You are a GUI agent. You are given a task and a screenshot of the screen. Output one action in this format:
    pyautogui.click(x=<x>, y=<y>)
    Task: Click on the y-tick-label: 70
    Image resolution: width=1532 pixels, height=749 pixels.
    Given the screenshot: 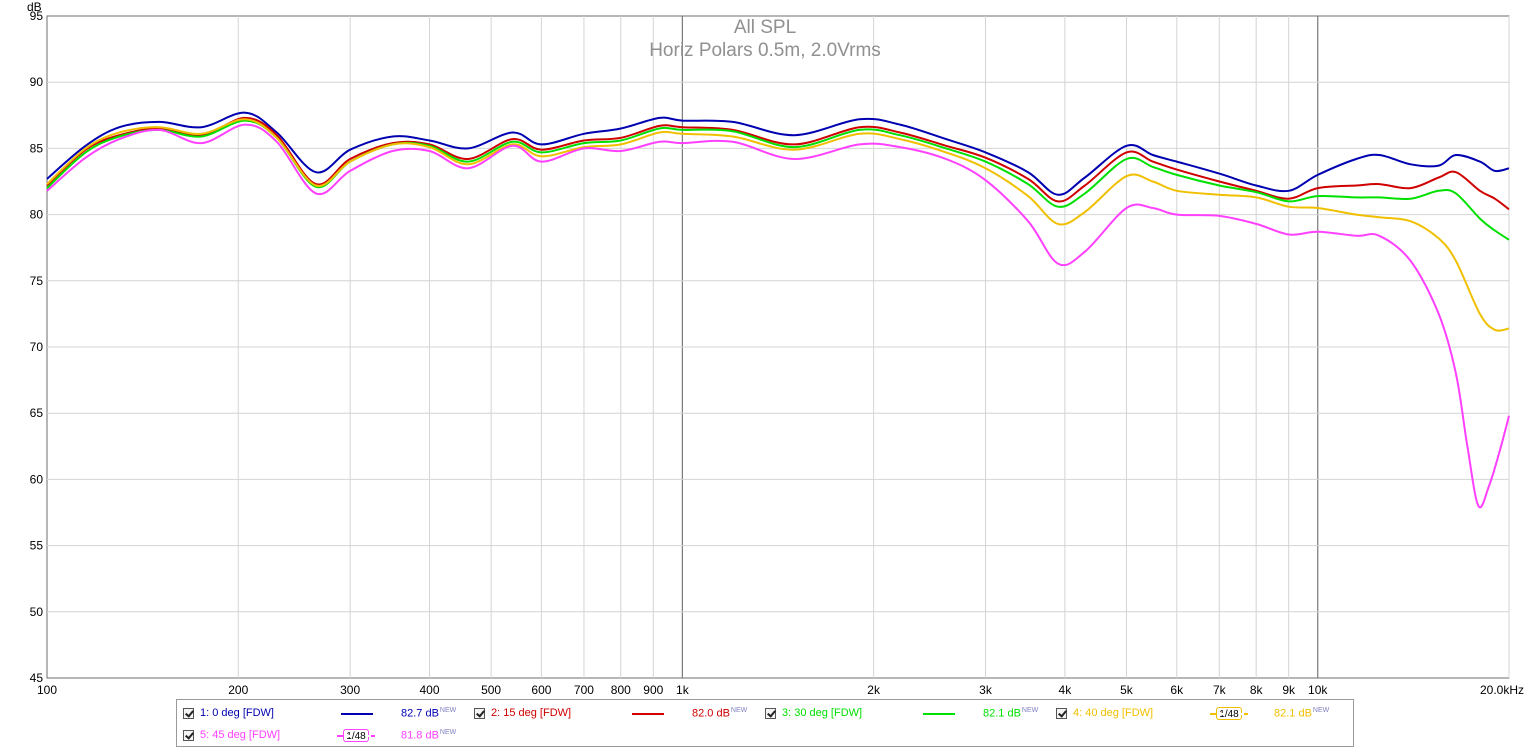 What is the action you would take?
    pyautogui.click(x=37, y=347)
    